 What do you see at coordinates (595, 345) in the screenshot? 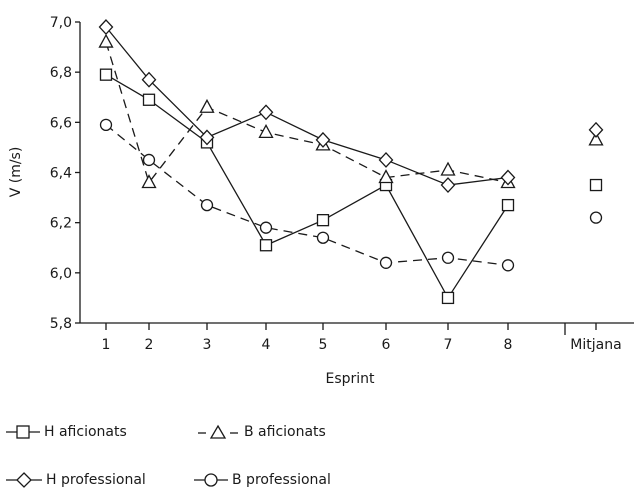
I see `x-tick-label: Mitjana` at bounding box center [595, 345].